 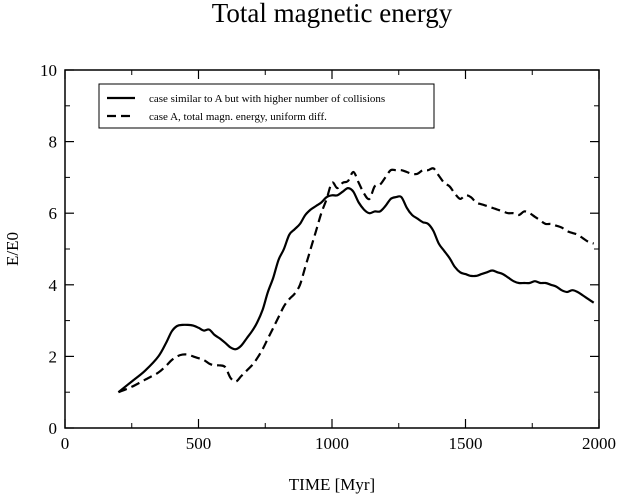 What do you see at coordinates (48, 70) in the screenshot?
I see `y-tick-label: 10` at bounding box center [48, 70].